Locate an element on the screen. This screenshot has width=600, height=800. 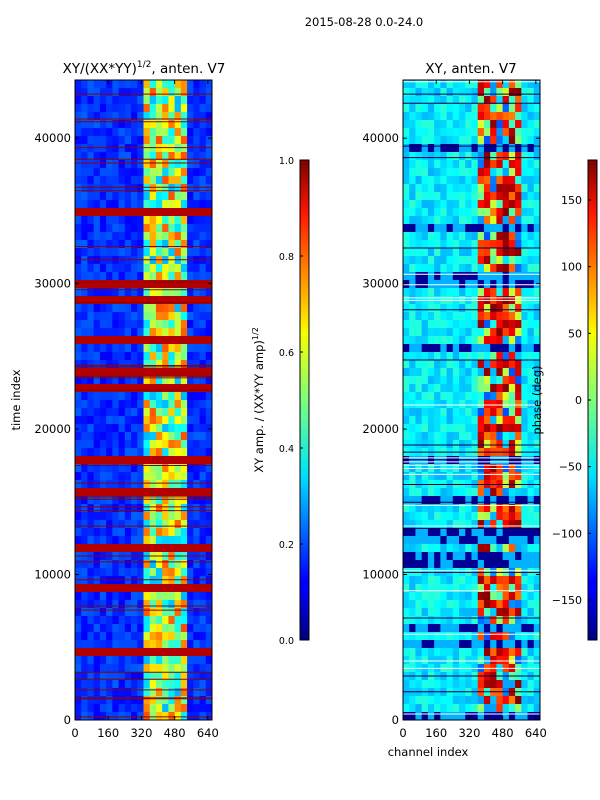
y-tick-label: 10000 is located at coordinates (380, 575).